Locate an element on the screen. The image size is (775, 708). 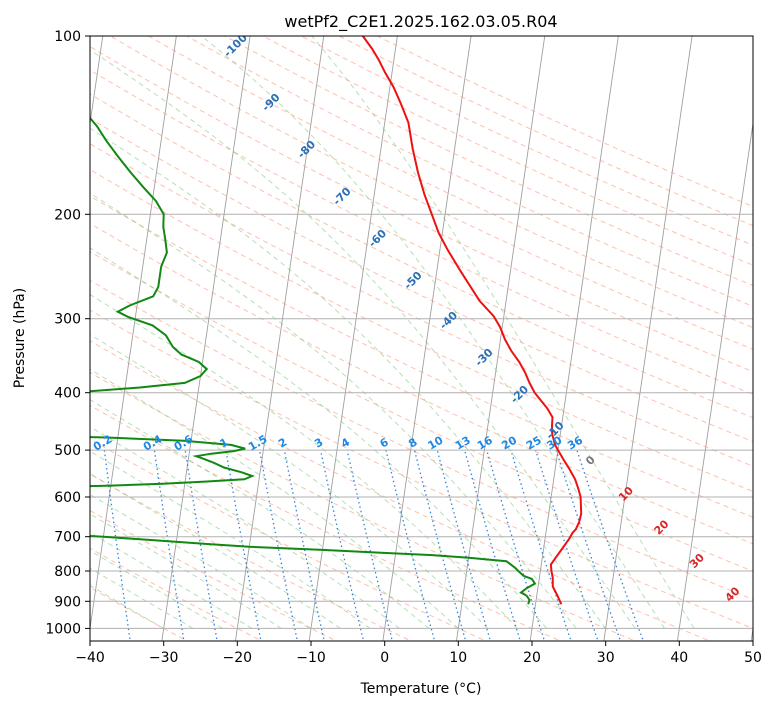
x-axis-label: Temperature (°C) is located at coordinates (421, 689).